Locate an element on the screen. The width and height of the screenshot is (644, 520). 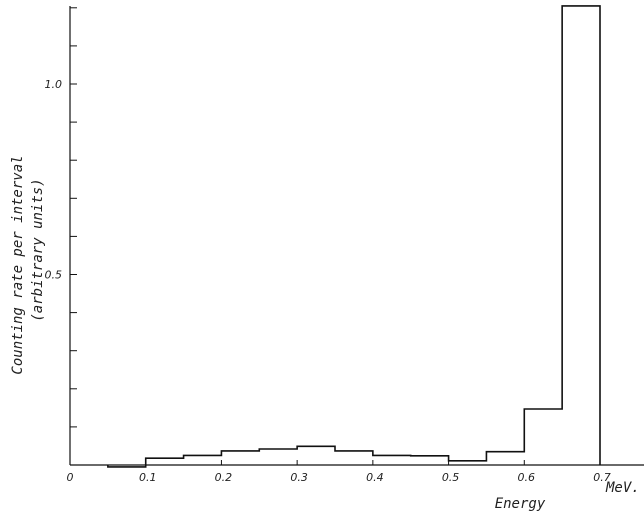
y-axis-title-line2: (arbitrary units) is located at coordinates (38, 249).